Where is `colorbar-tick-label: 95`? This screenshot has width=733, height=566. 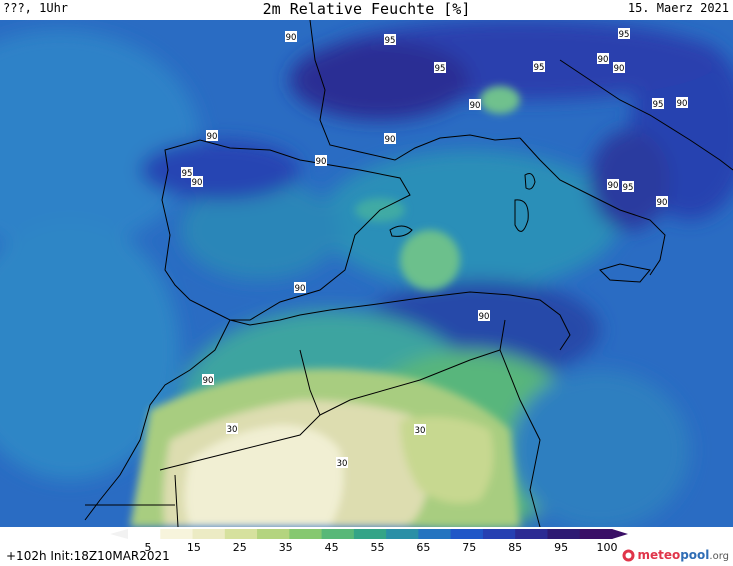 colorbar-tick-label: 95 is located at coordinates (561, 547).